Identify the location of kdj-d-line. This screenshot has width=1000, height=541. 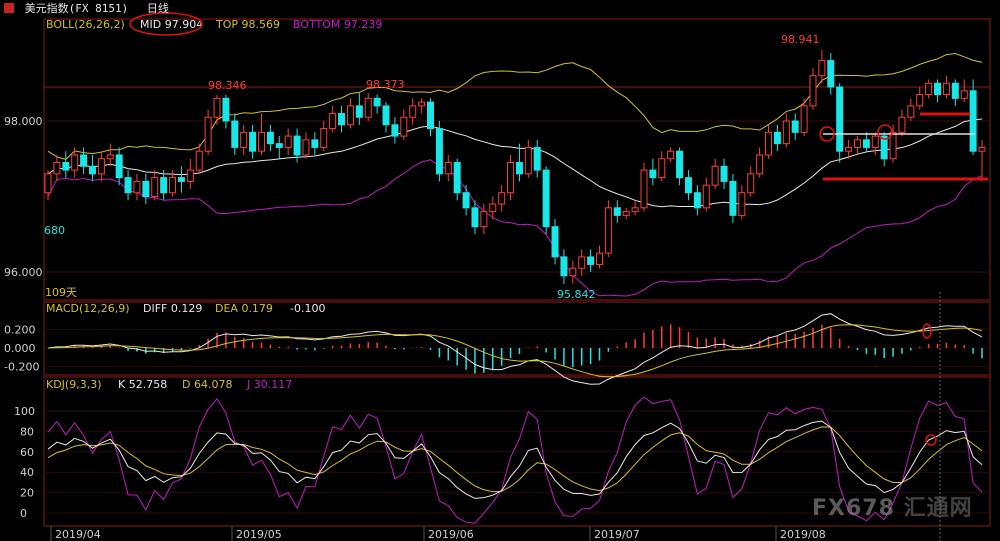
(515, 459).